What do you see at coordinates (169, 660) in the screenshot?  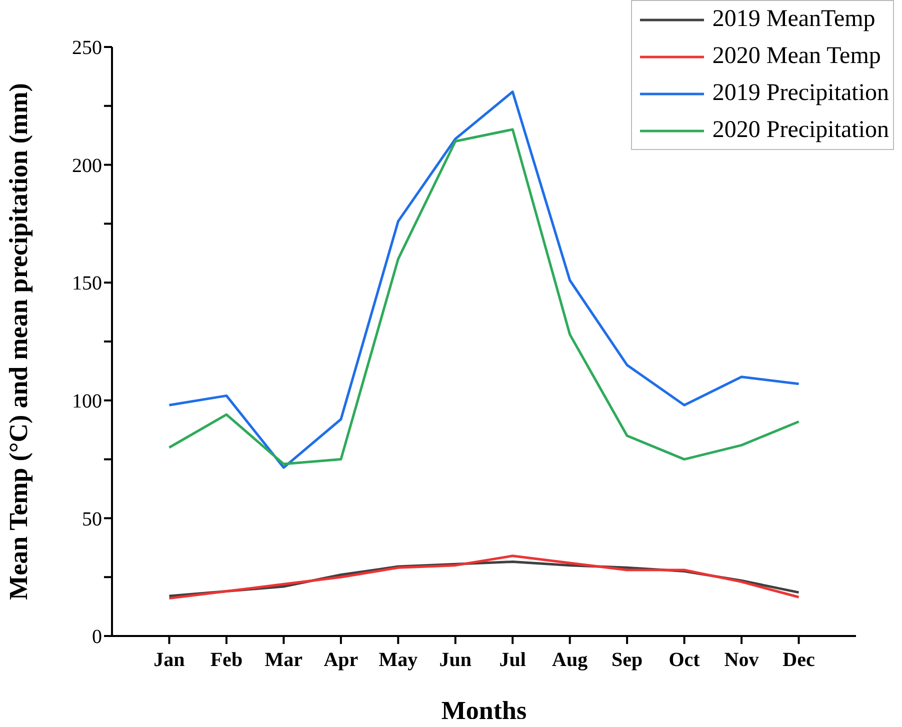 I see `x-tick-label: Jan` at bounding box center [169, 660].